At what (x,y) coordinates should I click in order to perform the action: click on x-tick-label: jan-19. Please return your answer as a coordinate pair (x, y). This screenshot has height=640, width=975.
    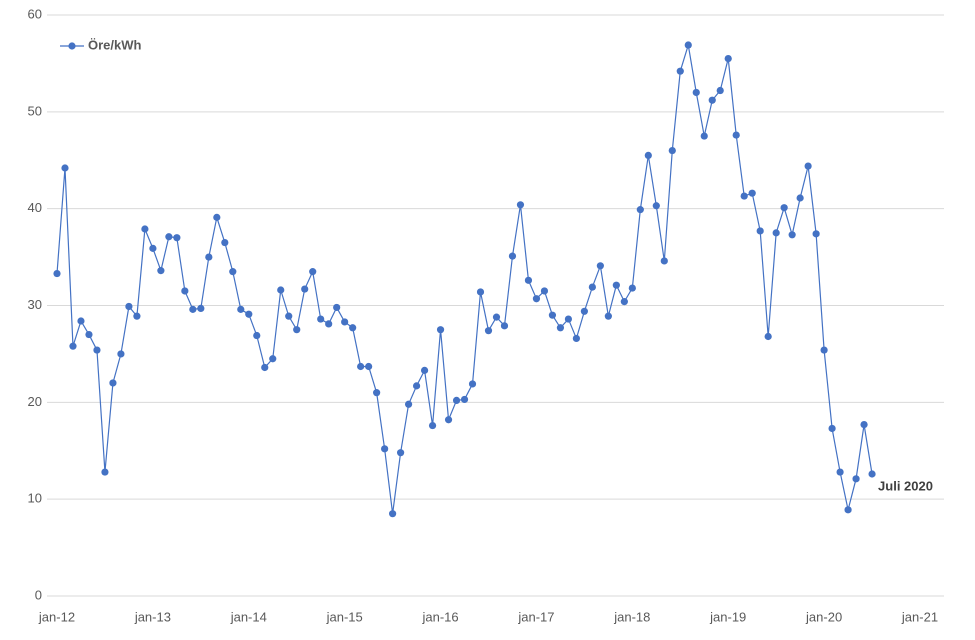
    Looking at the image, I should click on (727, 616).